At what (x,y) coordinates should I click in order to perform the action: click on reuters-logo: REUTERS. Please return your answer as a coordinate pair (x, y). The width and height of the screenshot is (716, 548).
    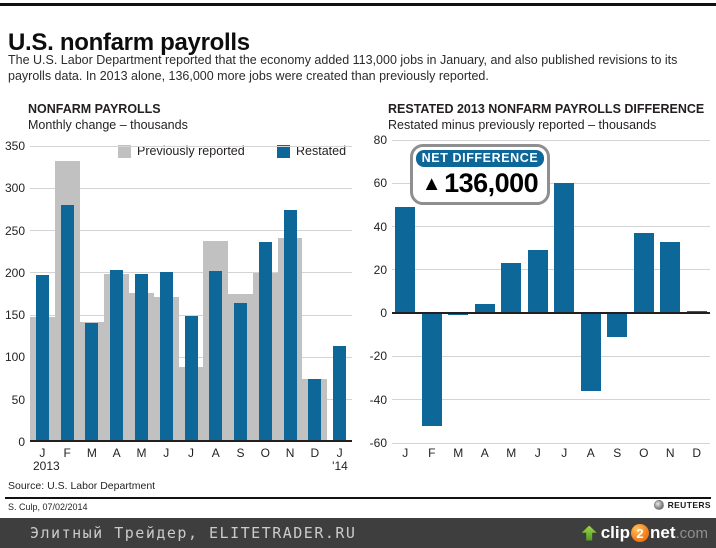
    Looking at the image, I should click on (682, 505).